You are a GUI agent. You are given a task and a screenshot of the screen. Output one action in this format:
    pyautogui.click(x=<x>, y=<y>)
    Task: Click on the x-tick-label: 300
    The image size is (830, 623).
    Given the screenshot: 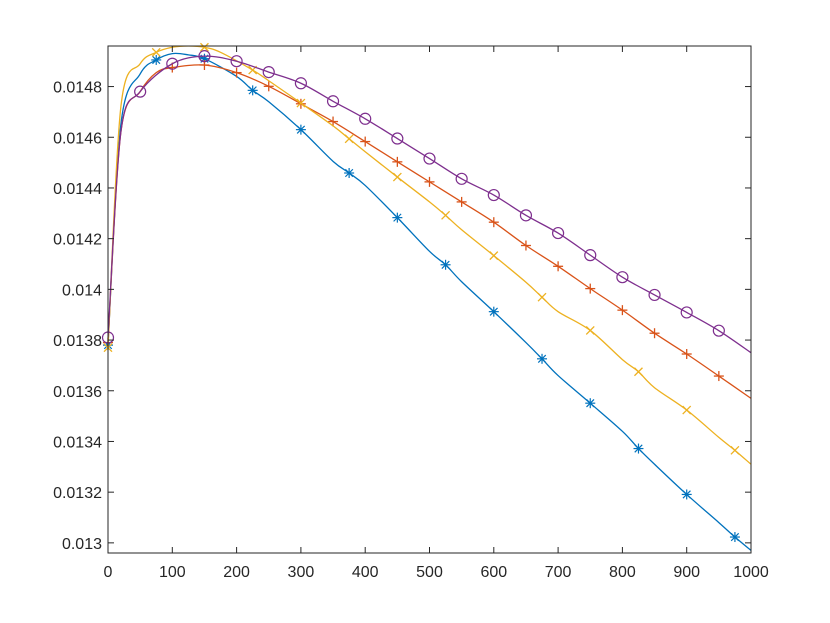 What is the action you would take?
    pyautogui.click(x=301, y=572)
    